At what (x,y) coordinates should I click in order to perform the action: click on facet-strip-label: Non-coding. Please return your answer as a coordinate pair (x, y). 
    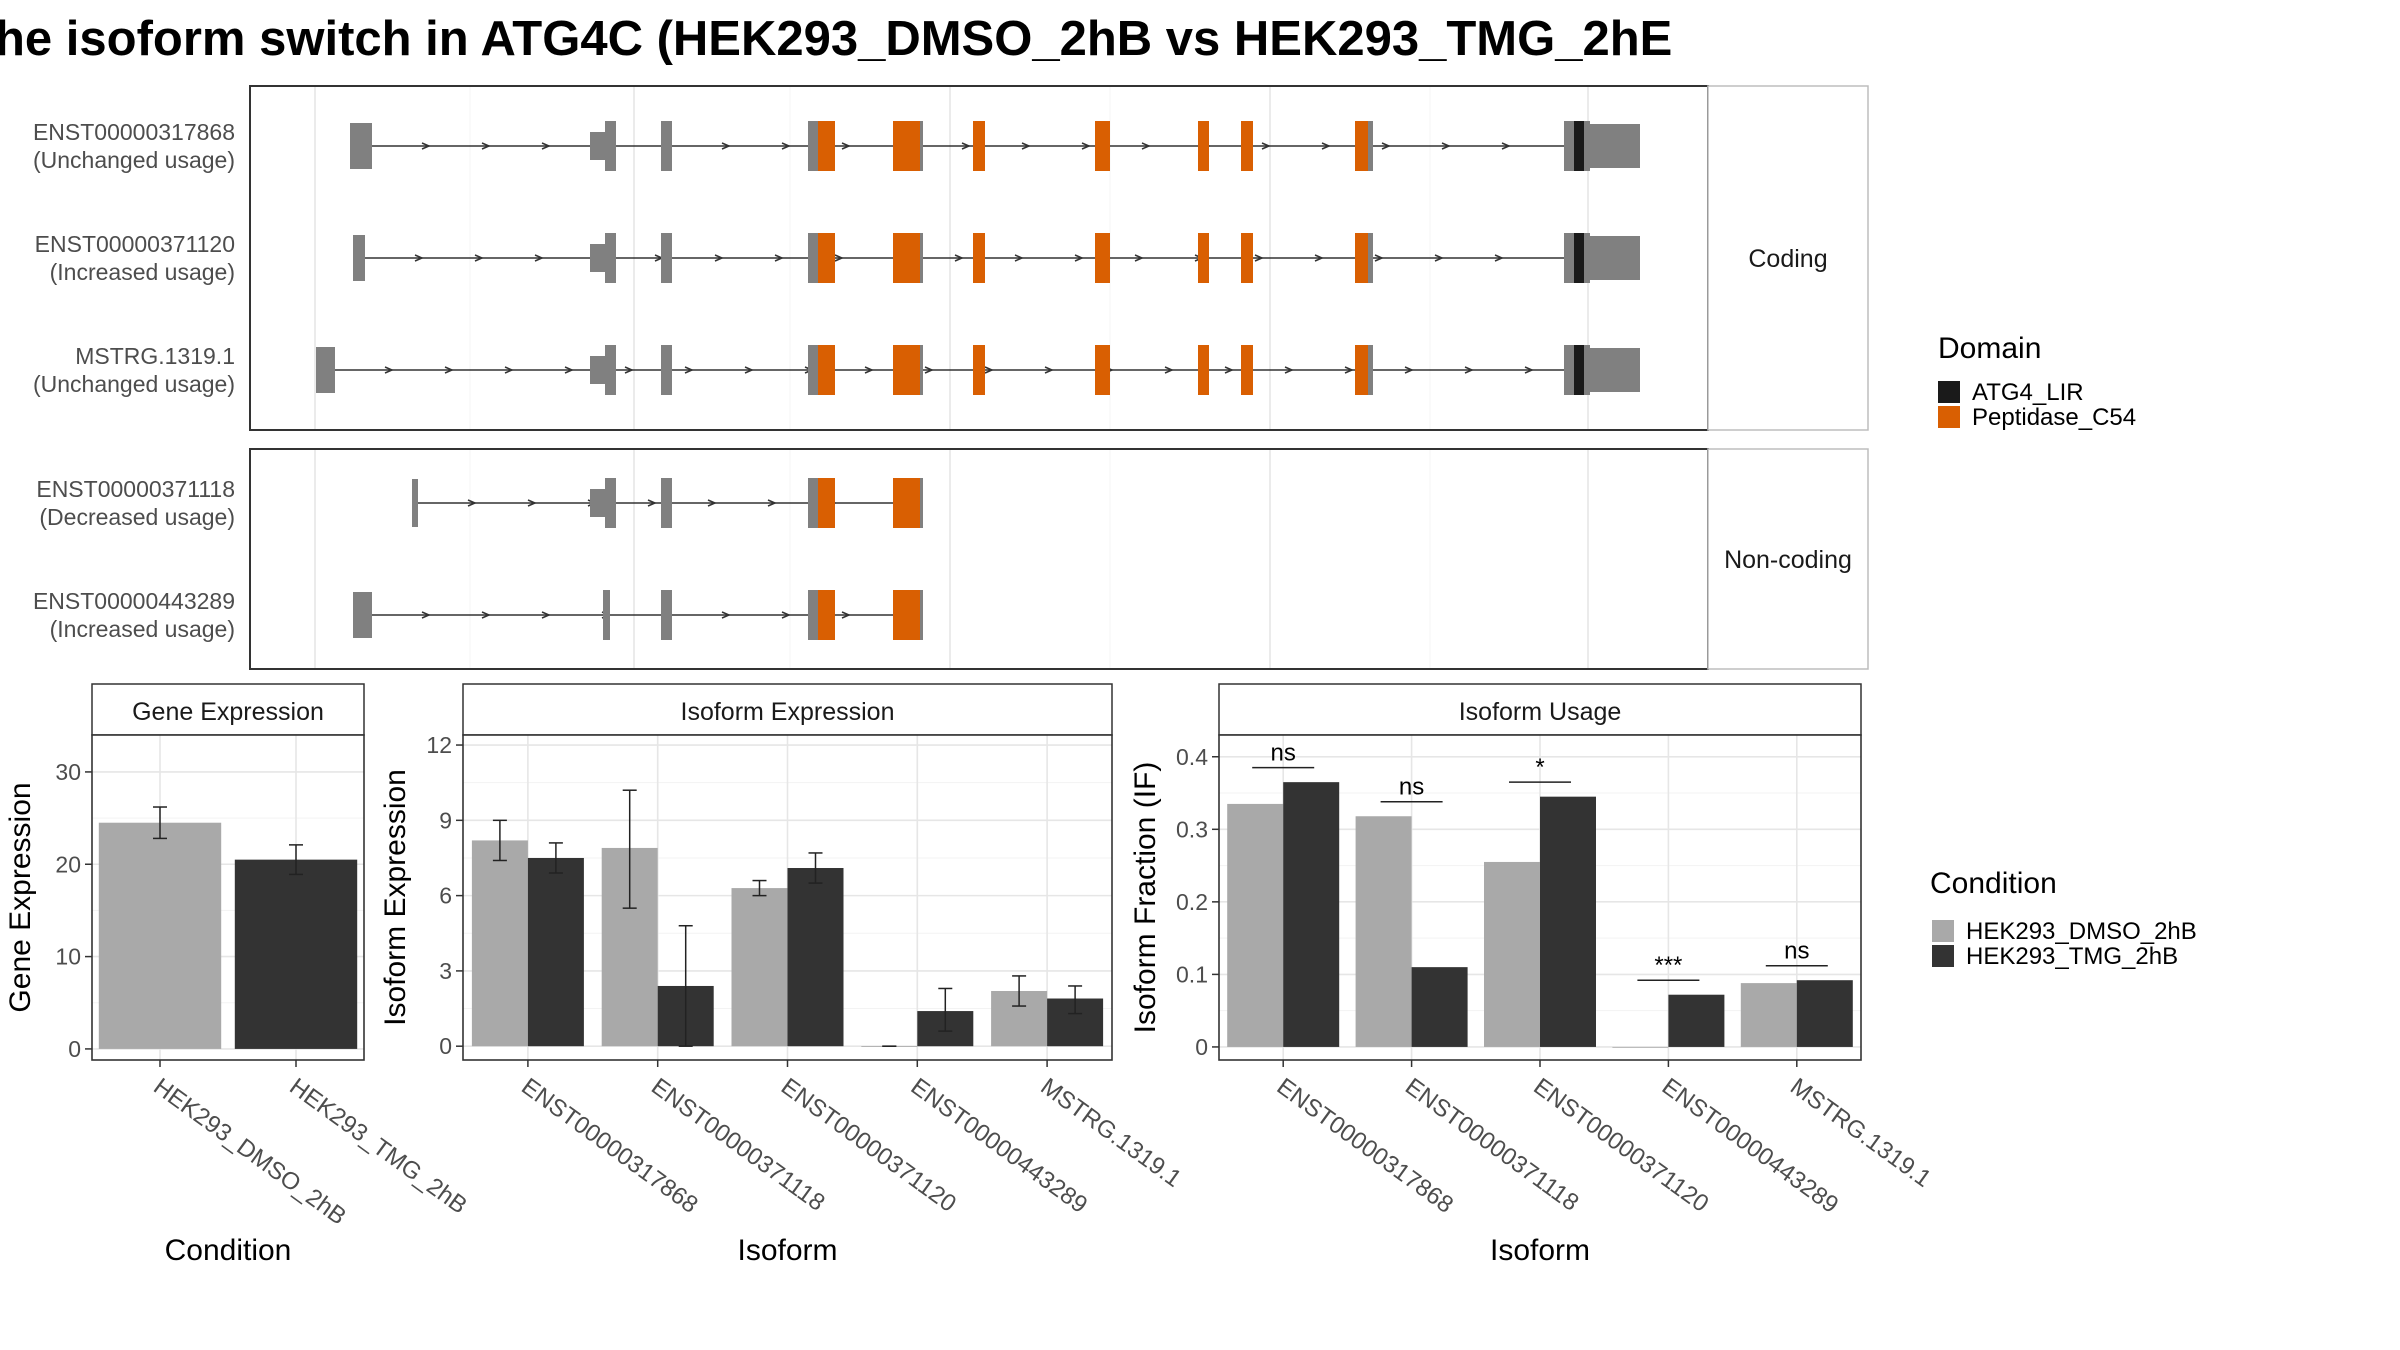
    Looking at the image, I should click on (1788, 560).